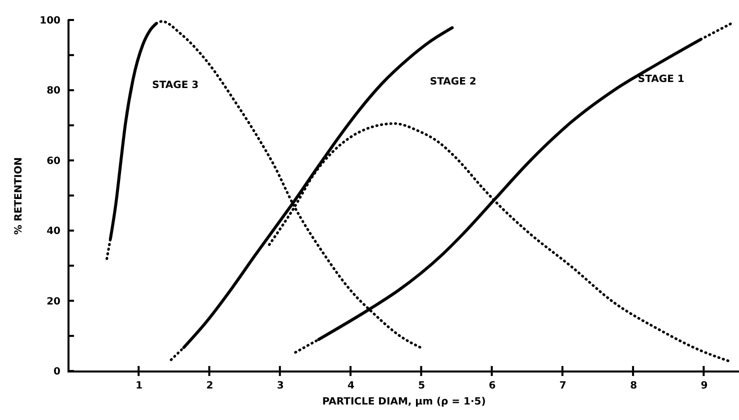 The height and width of the screenshot is (420, 739). What do you see at coordinates (704, 386) in the screenshot?
I see `x-tick-label: 9` at bounding box center [704, 386].